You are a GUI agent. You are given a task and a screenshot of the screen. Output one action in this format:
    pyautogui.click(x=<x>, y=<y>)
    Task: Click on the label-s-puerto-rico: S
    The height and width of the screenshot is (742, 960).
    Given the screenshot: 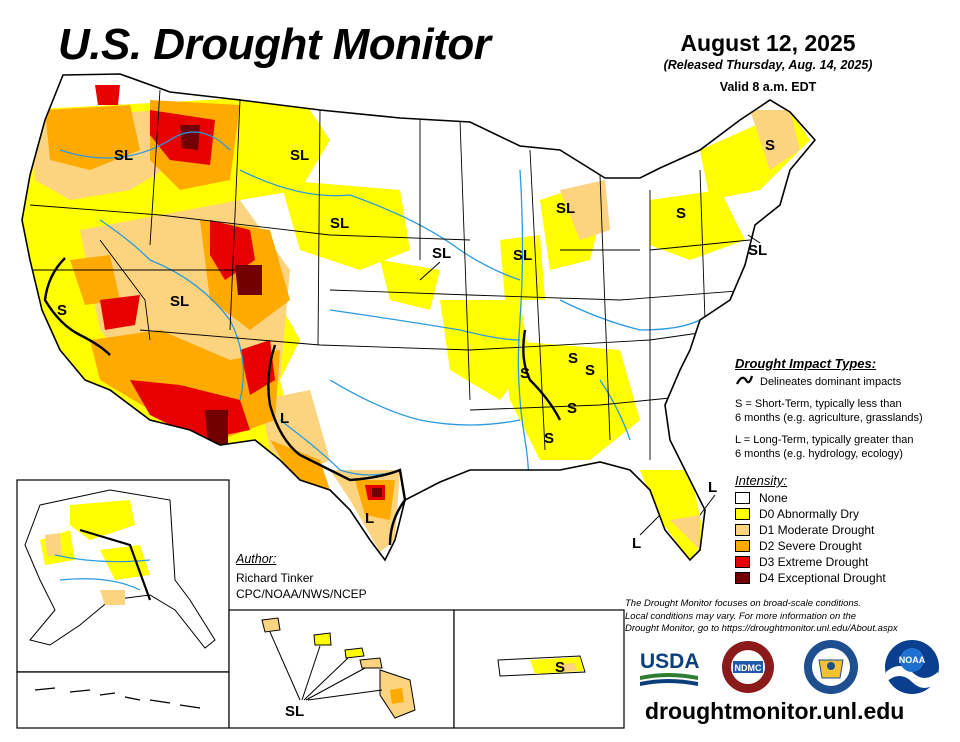 What is the action you would take?
    pyautogui.click(x=560, y=667)
    